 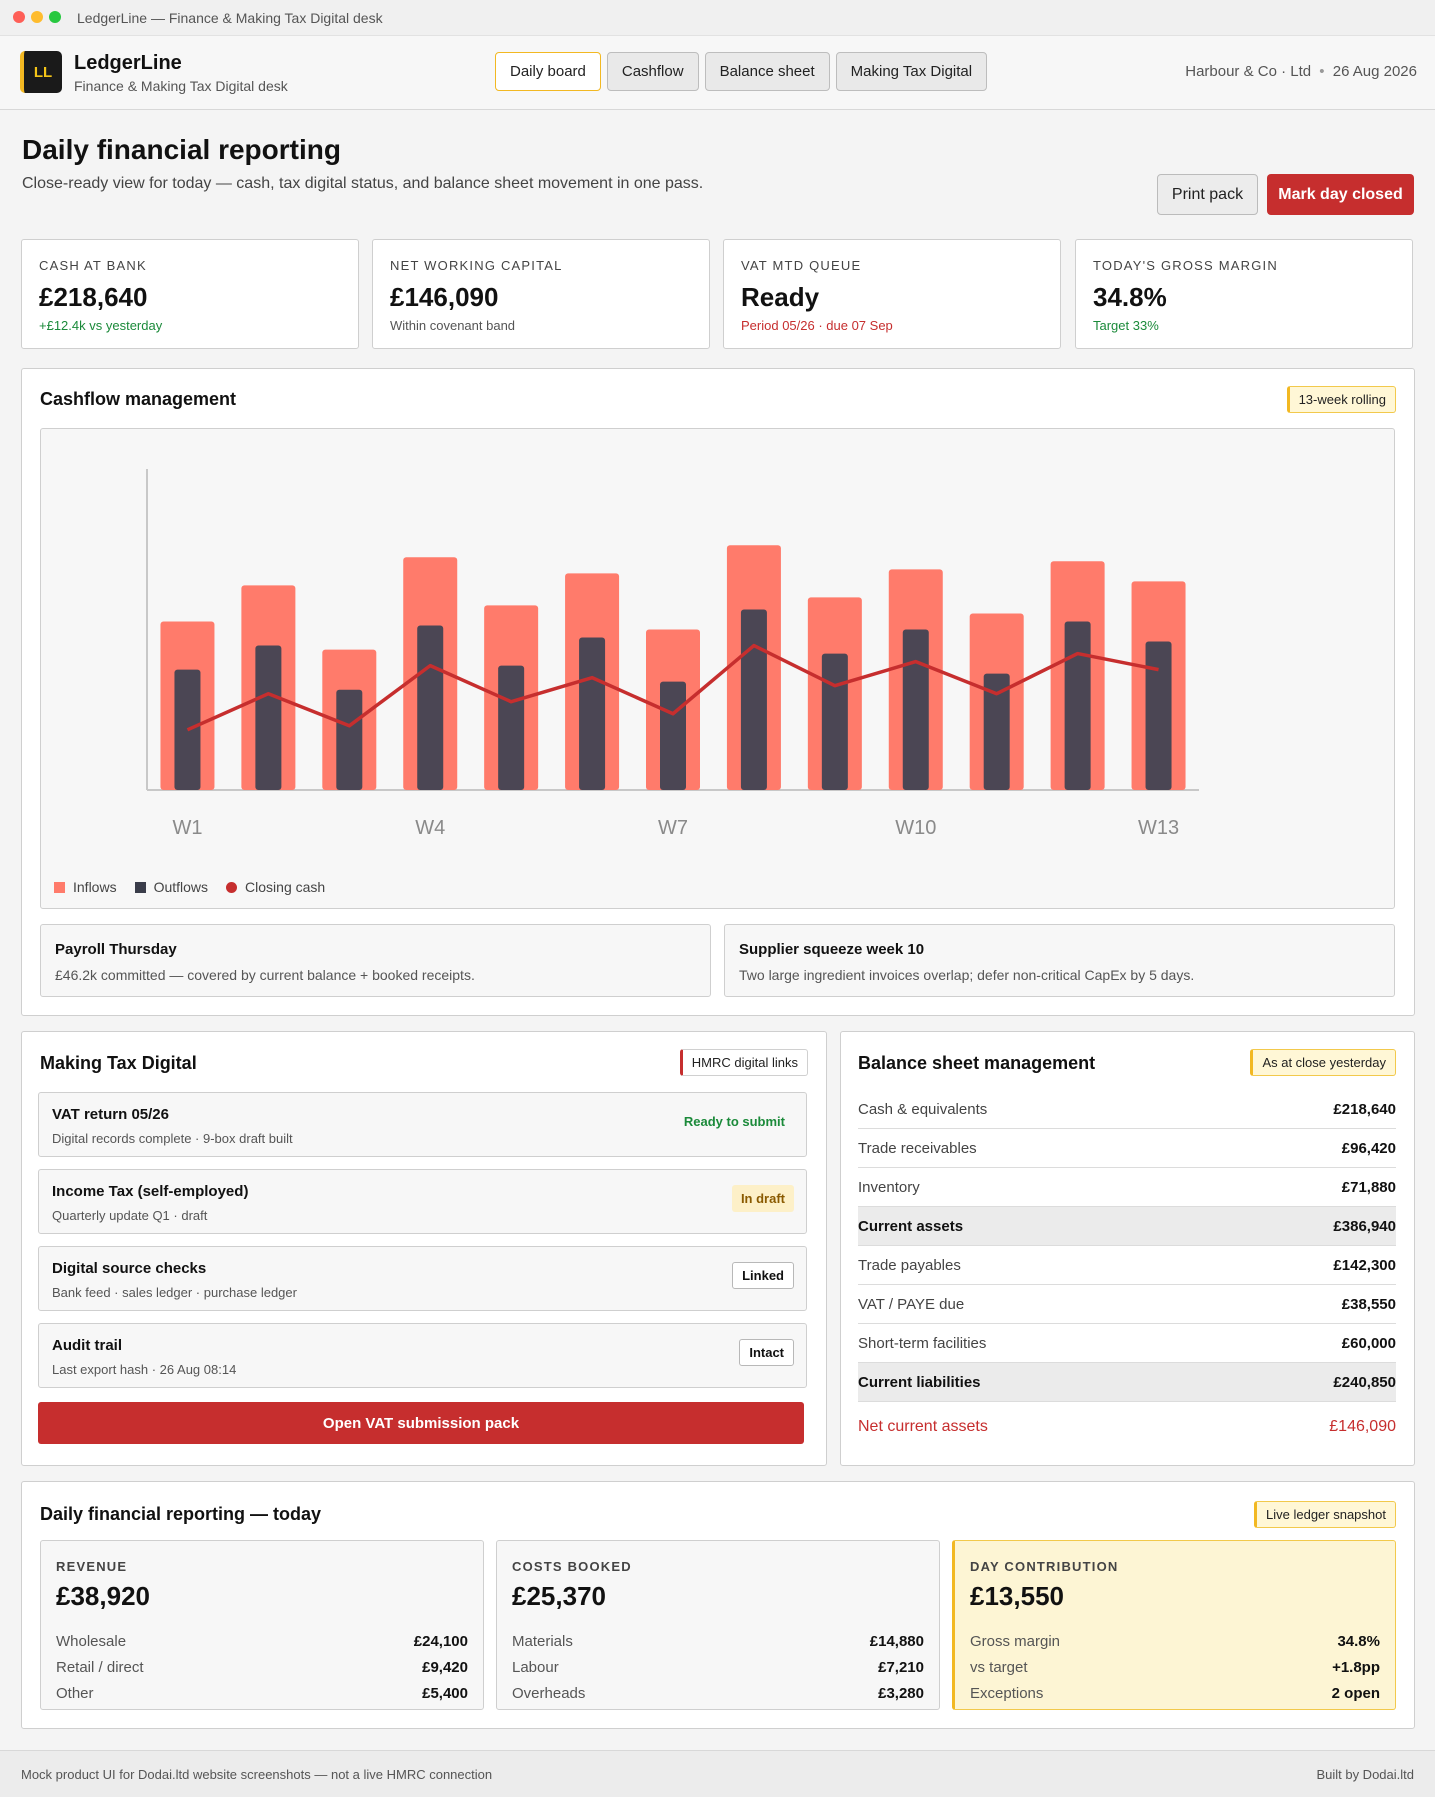 What do you see at coordinates (1368, 1343) in the screenshot?
I see `bs-value: £60,000` at bounding box center [1368, 1343].